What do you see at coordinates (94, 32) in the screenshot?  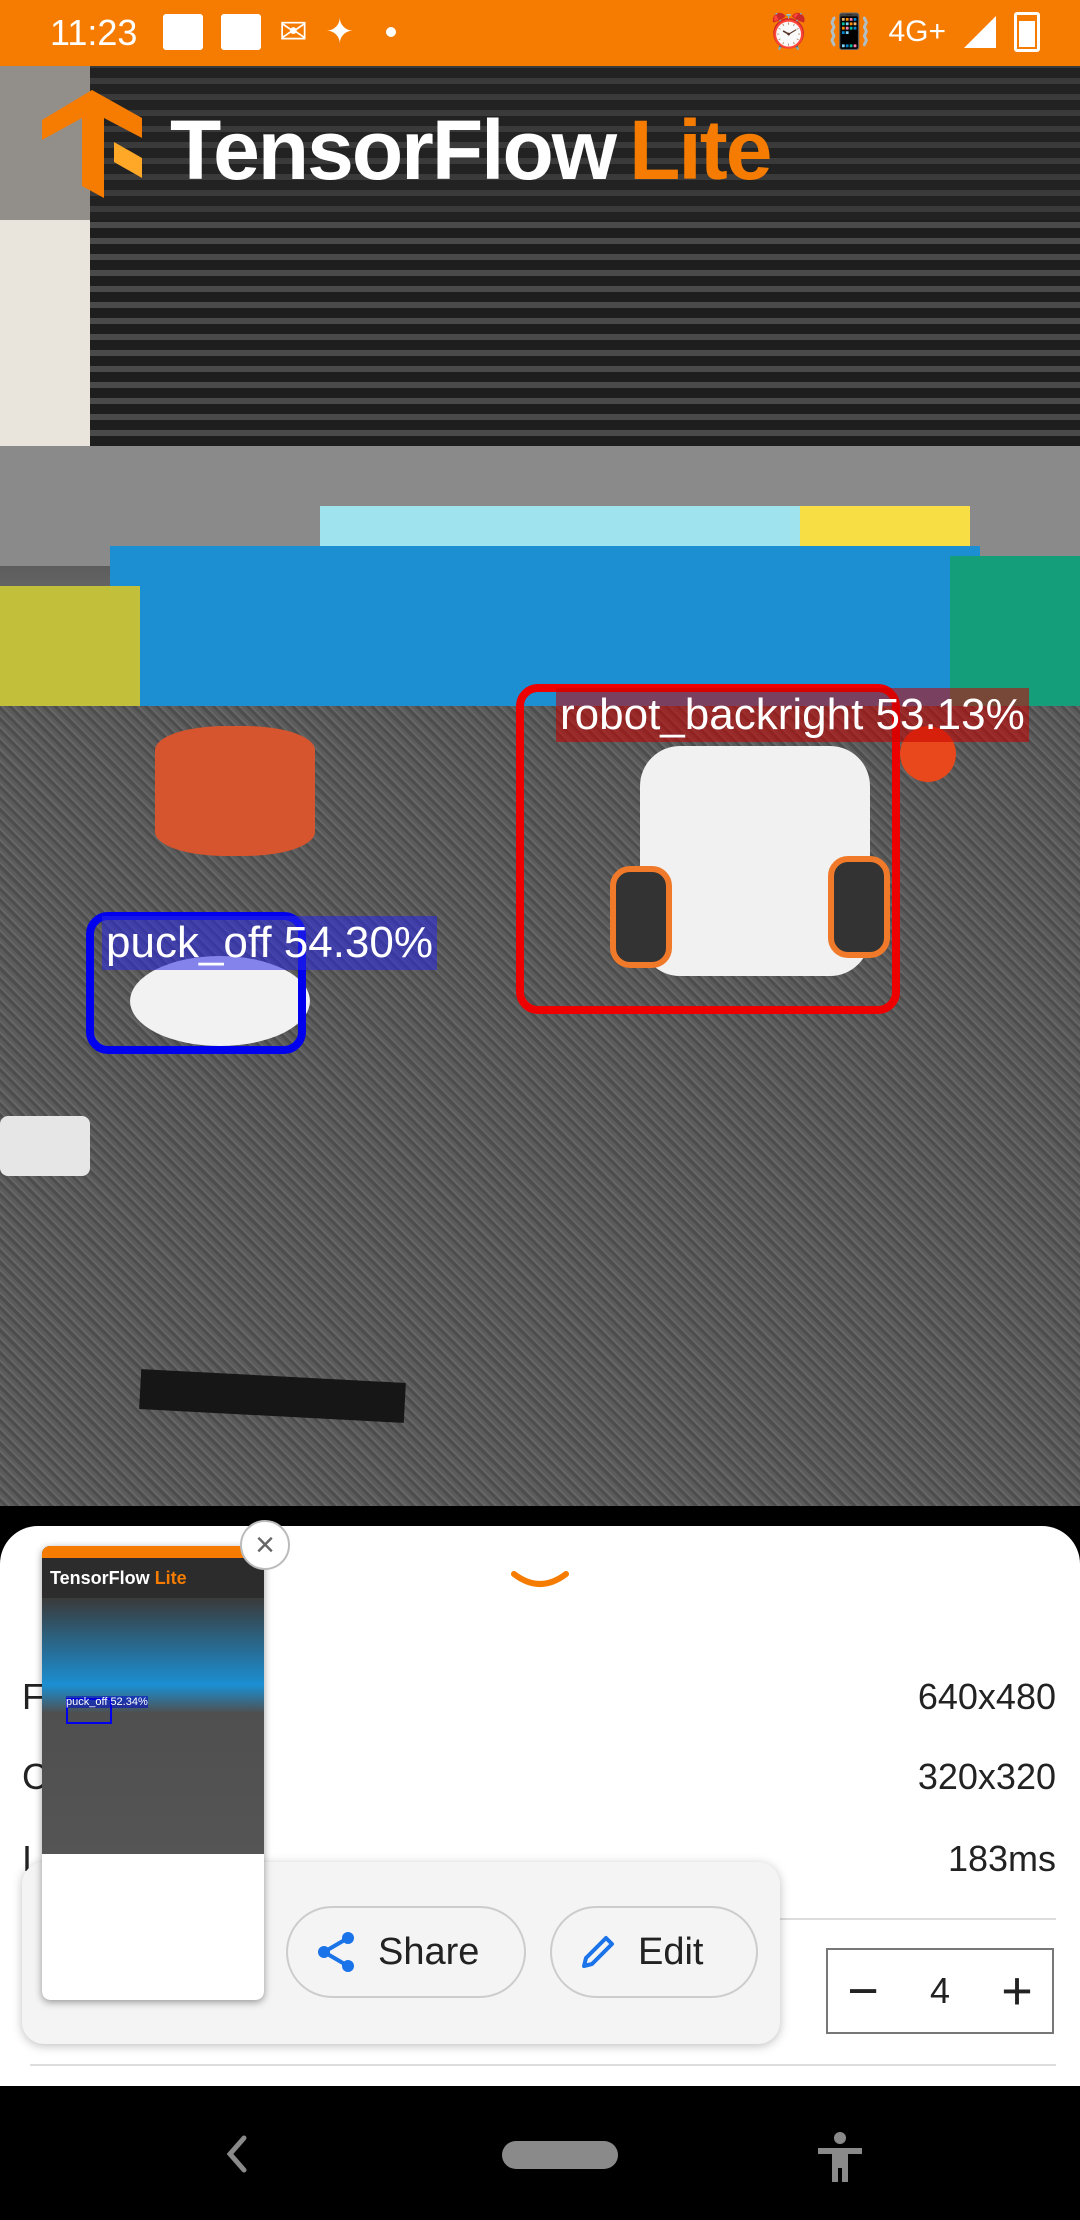 I see `status-time: 11:23` at bounding box center [94, 32].